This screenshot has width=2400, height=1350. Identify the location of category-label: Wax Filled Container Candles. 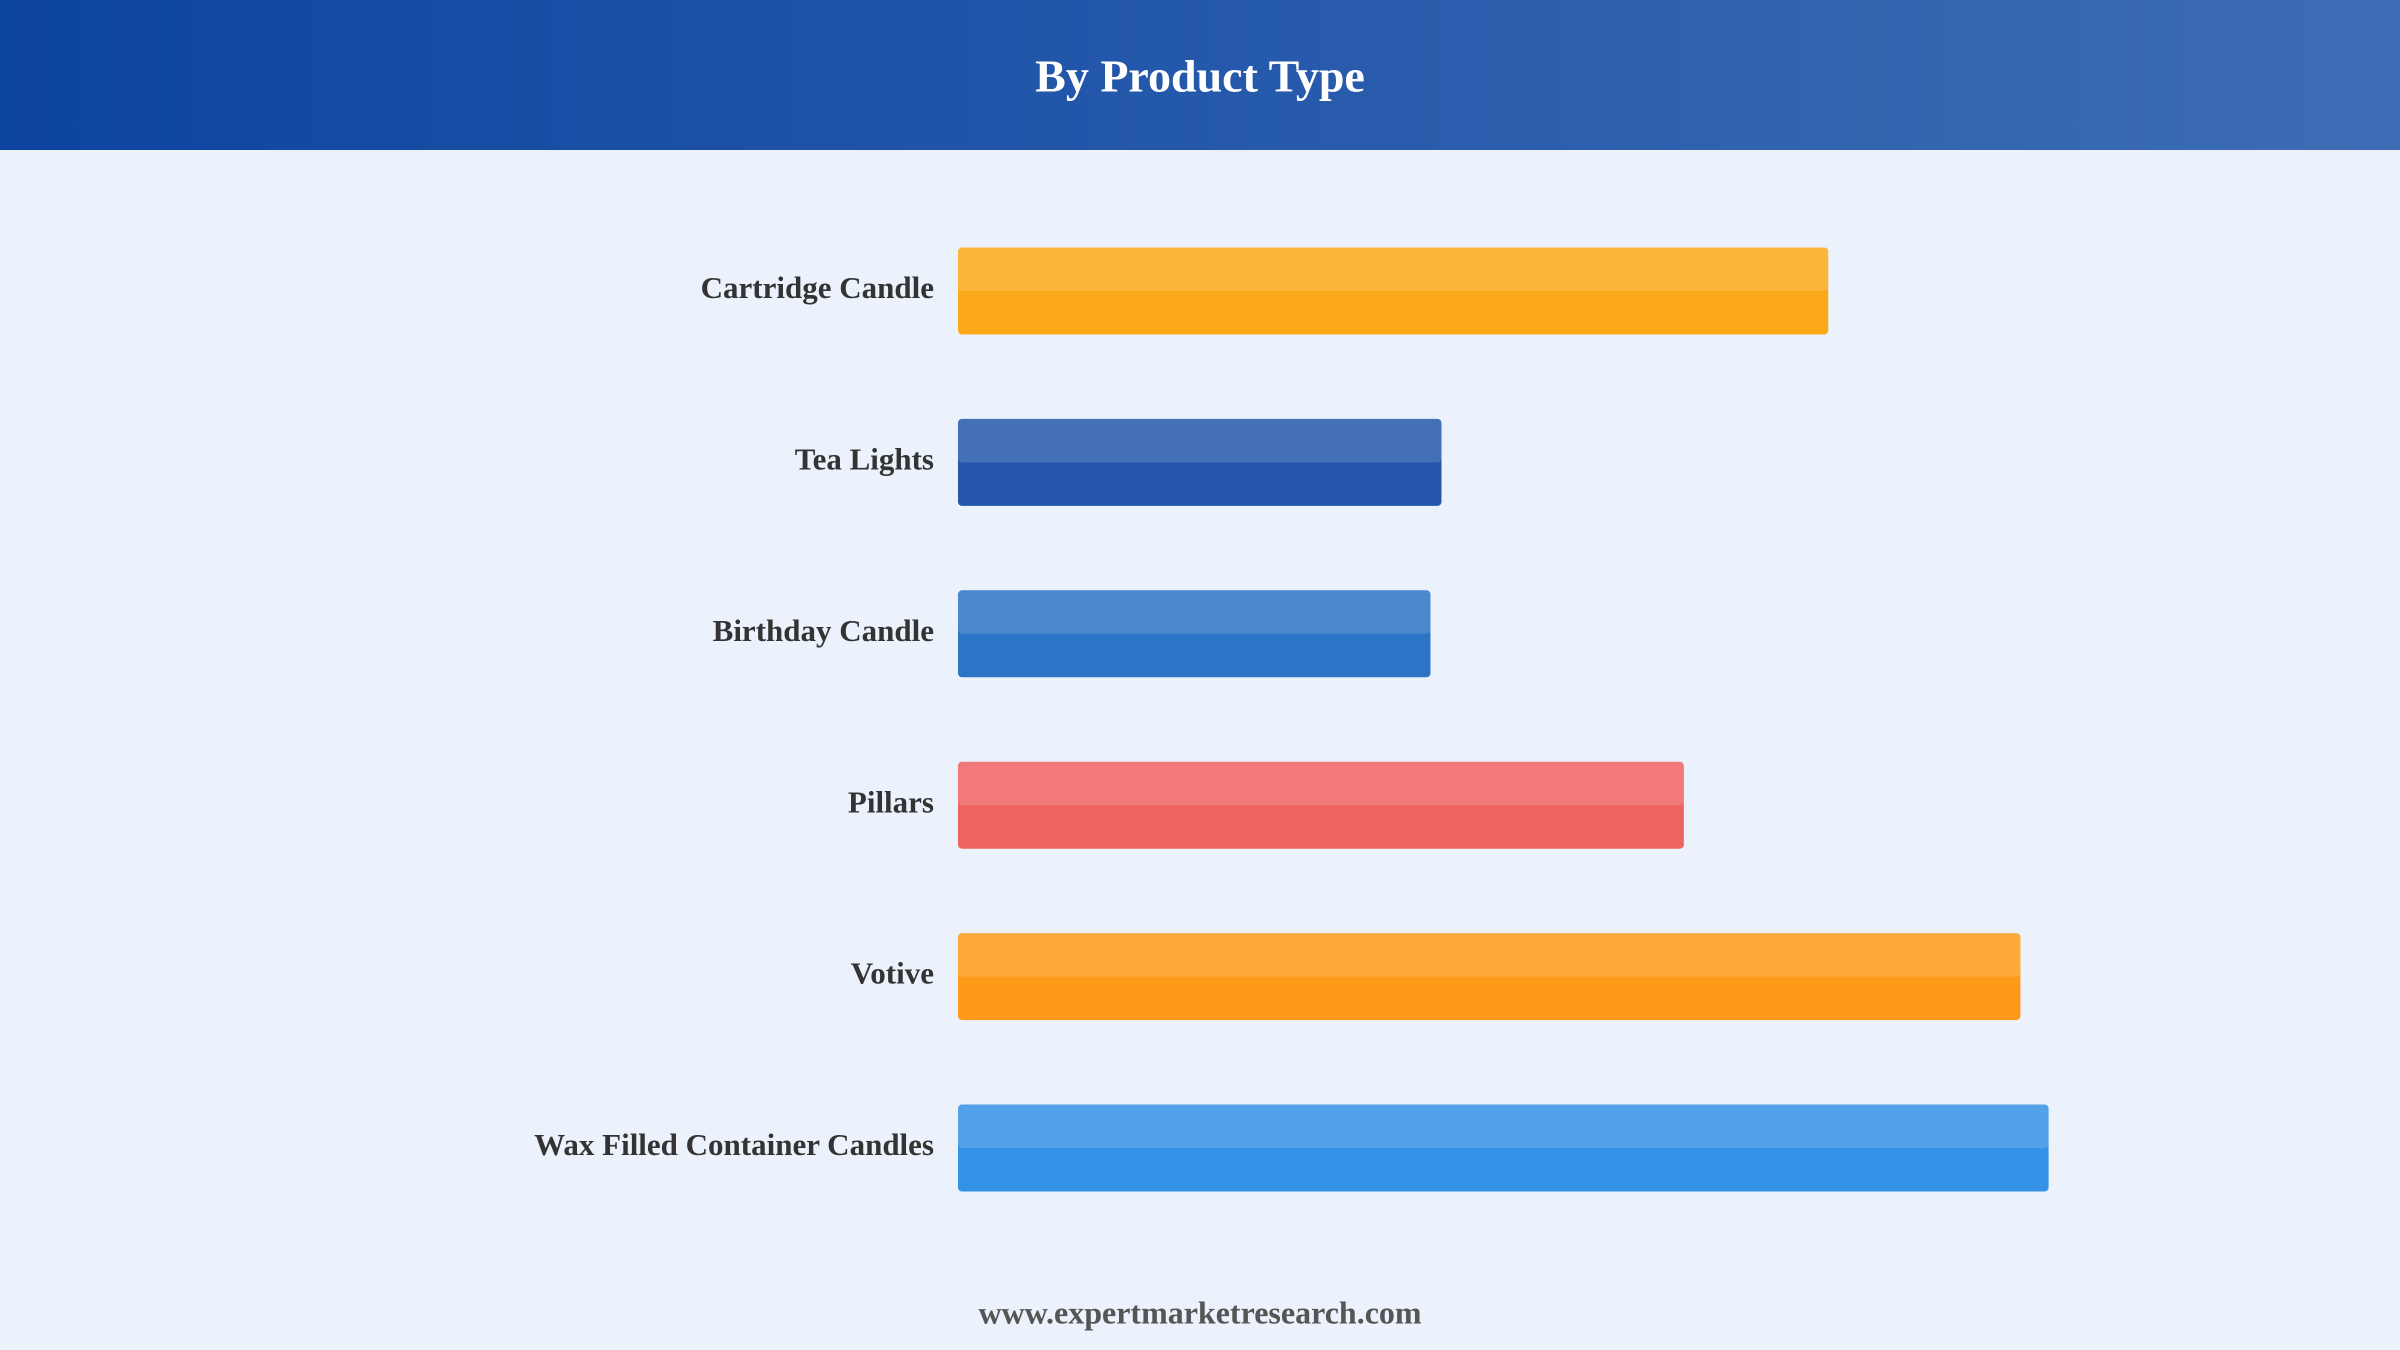
(734, 1144).